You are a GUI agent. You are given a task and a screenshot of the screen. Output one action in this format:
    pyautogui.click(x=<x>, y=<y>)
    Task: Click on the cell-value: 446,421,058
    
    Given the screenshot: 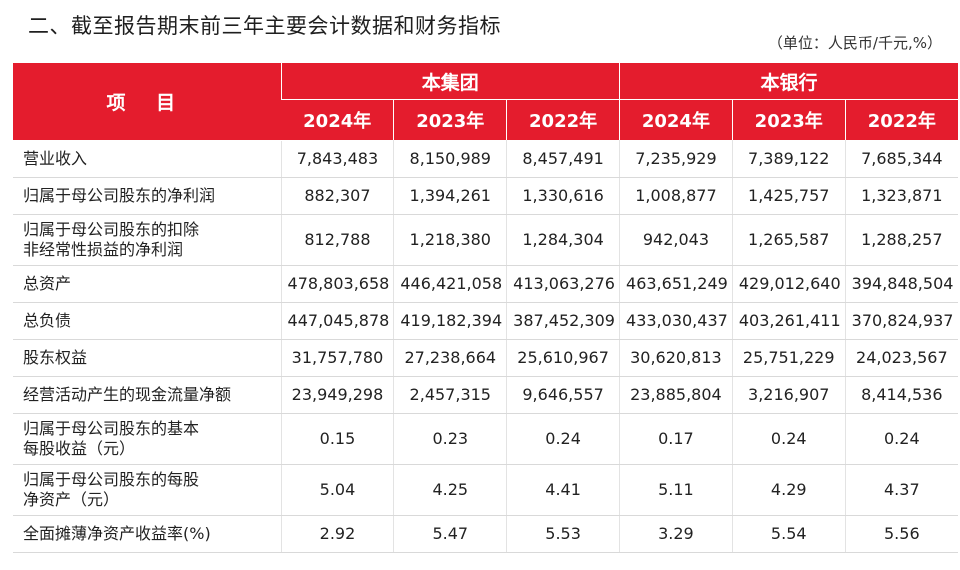 What is the action you would take?
    pyautogui.click(x=450, y=284)
    